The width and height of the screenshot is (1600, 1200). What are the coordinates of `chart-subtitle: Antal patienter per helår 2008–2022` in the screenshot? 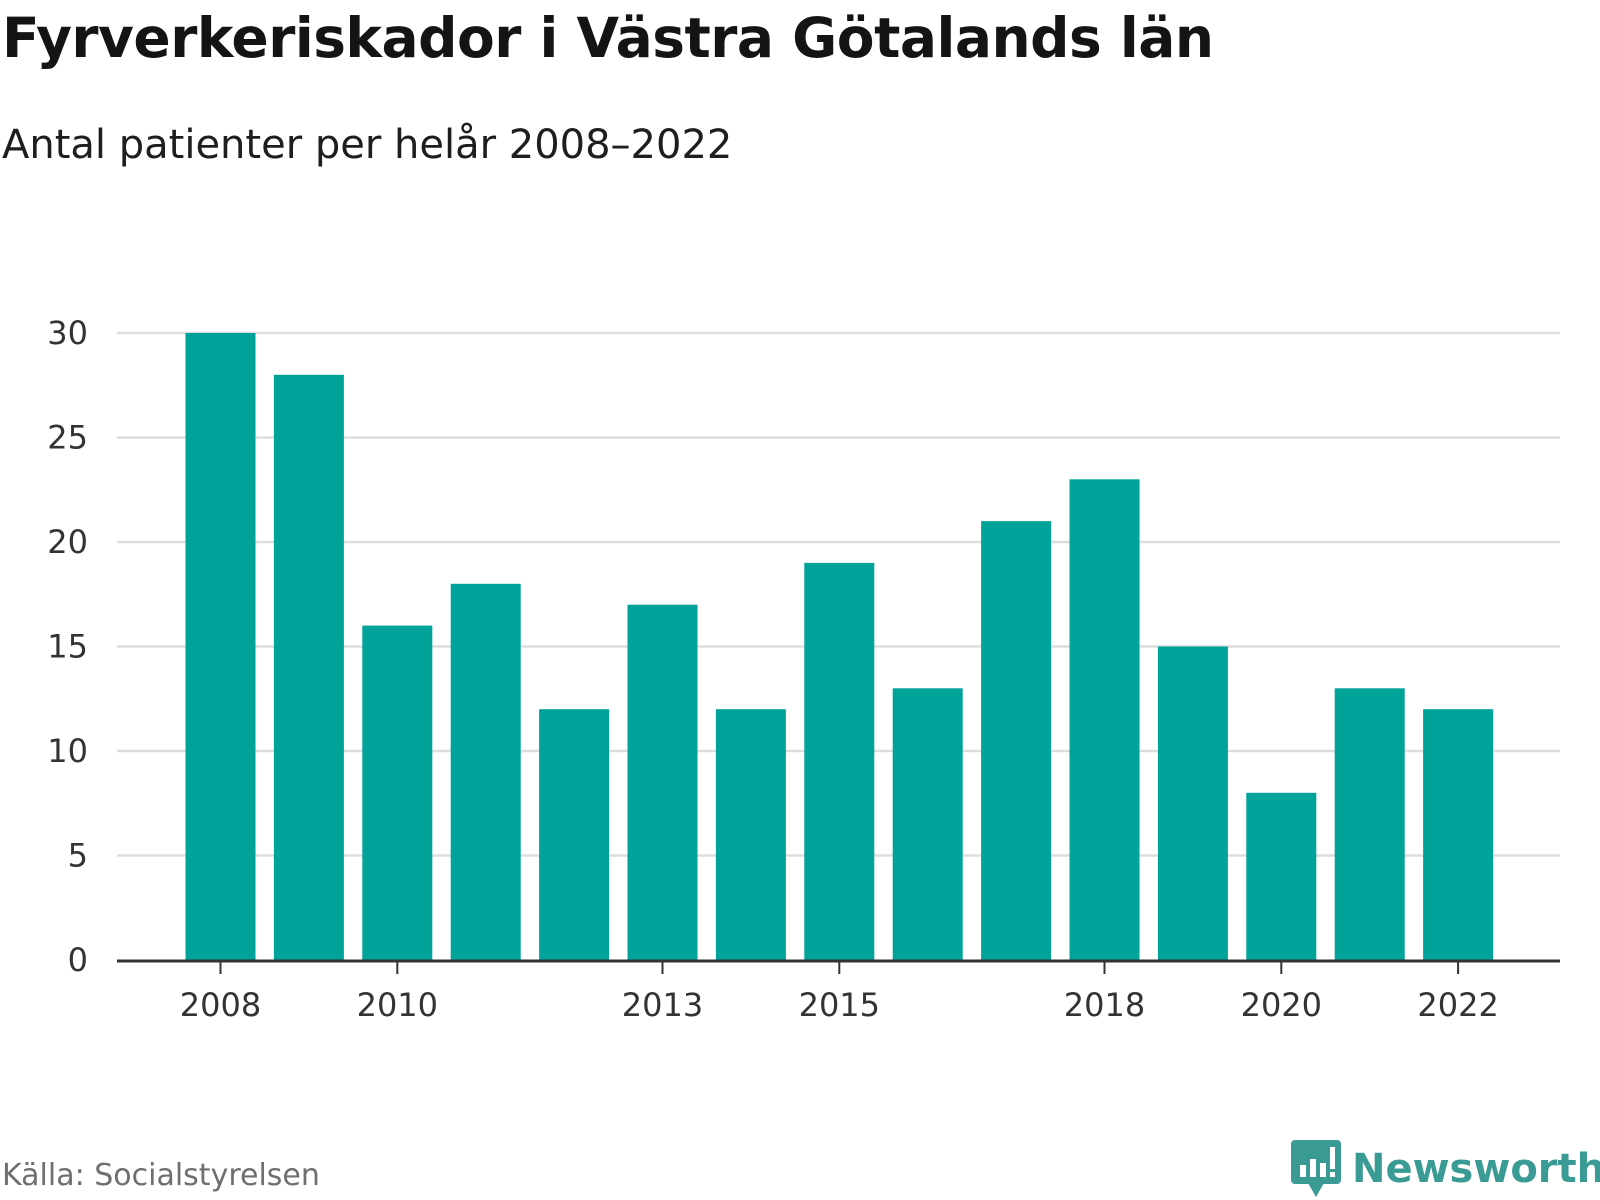 It's located at (367, 145).